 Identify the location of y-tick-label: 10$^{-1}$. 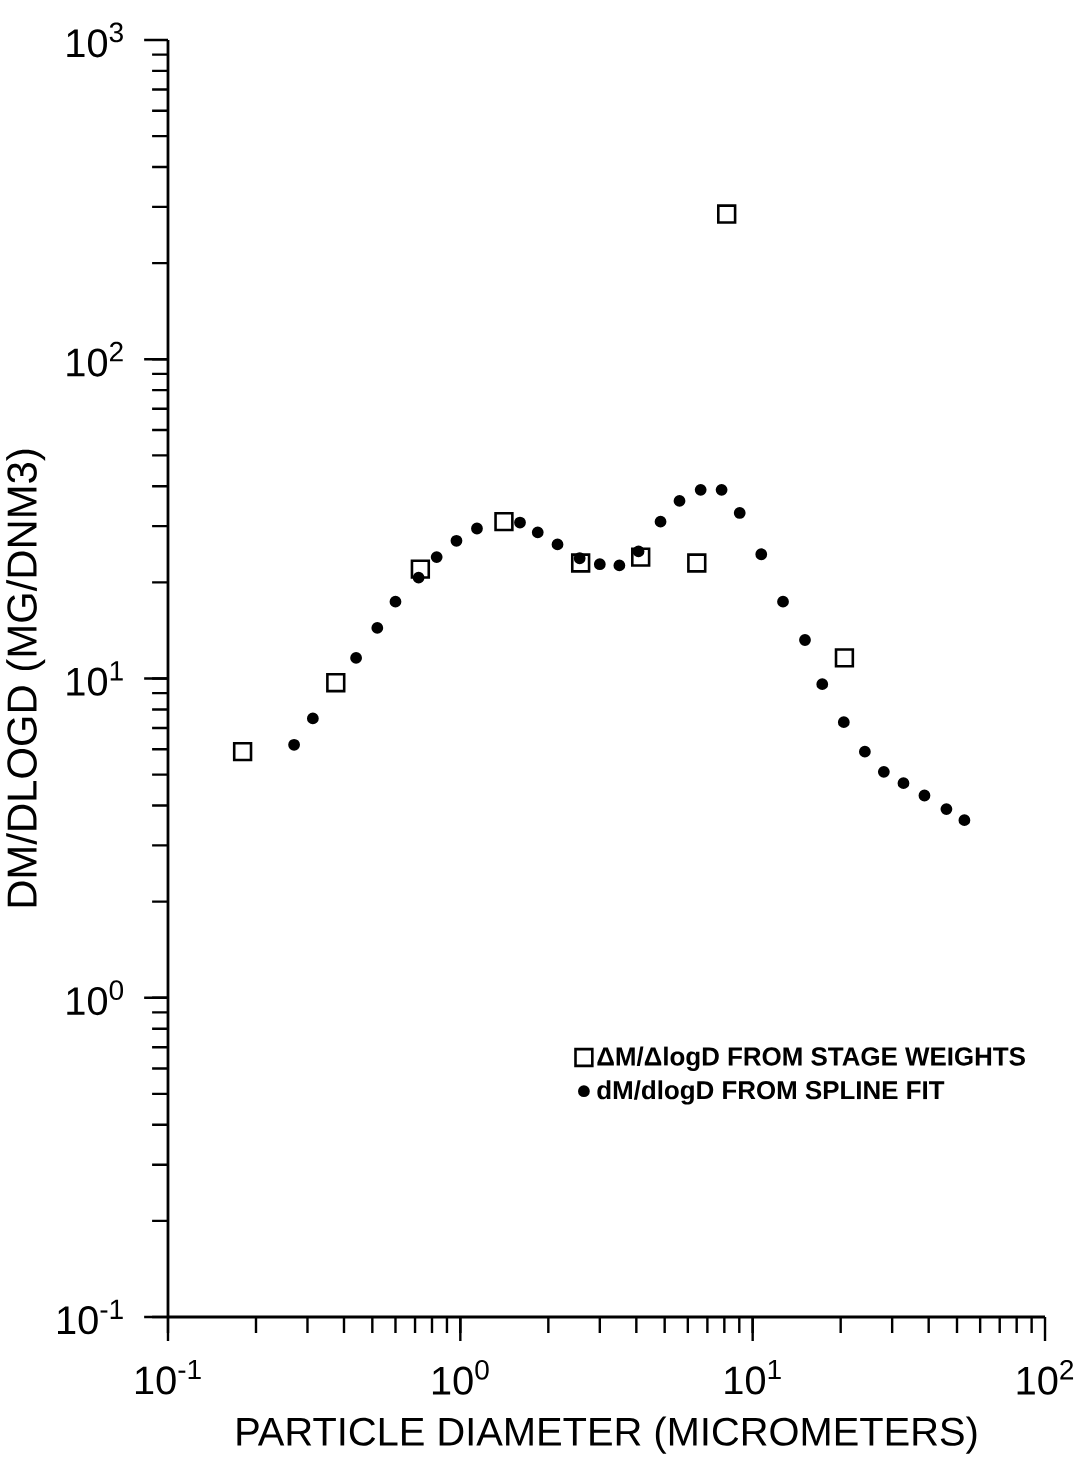
(90, 1317).